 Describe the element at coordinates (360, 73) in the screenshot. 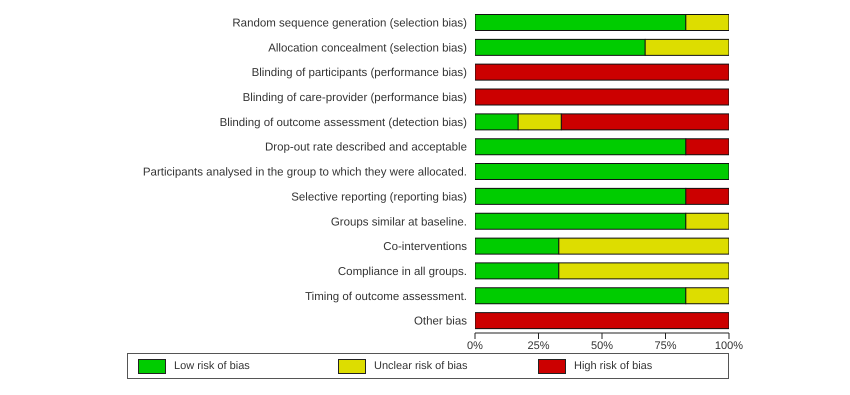

I see `y-tick-label: Blinding of participants (performance bias)` at that location.